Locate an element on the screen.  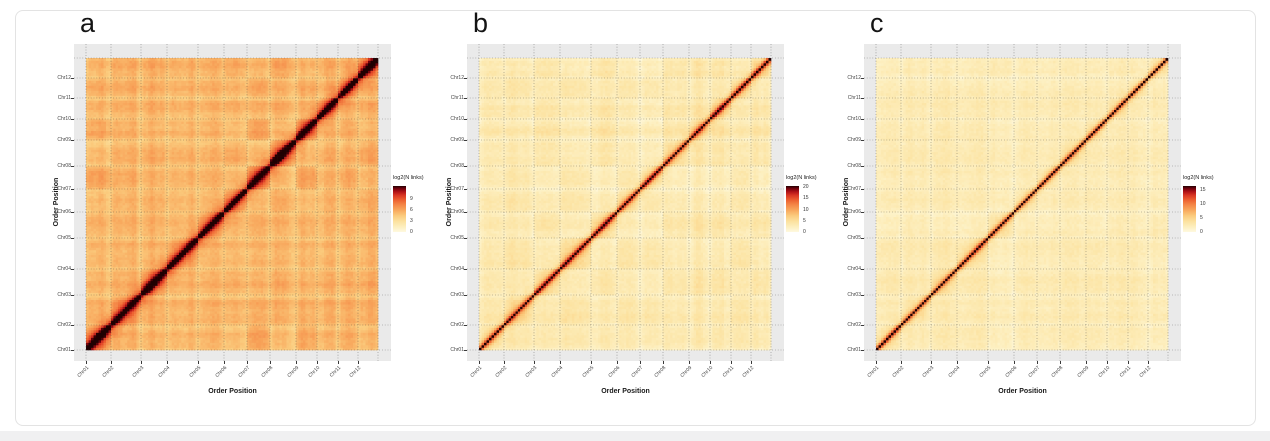
y-tick-label: Chr04 is located at coordinates (64, 269).